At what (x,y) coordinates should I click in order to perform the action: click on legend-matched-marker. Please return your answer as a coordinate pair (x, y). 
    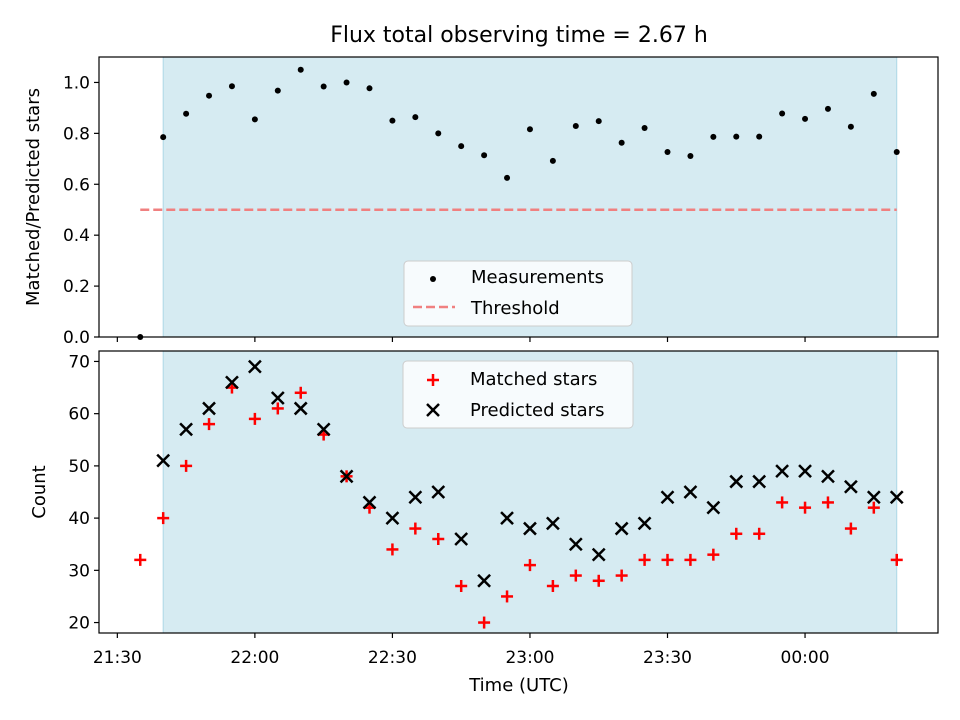
    Looking at the image, I should click on (433, 380).